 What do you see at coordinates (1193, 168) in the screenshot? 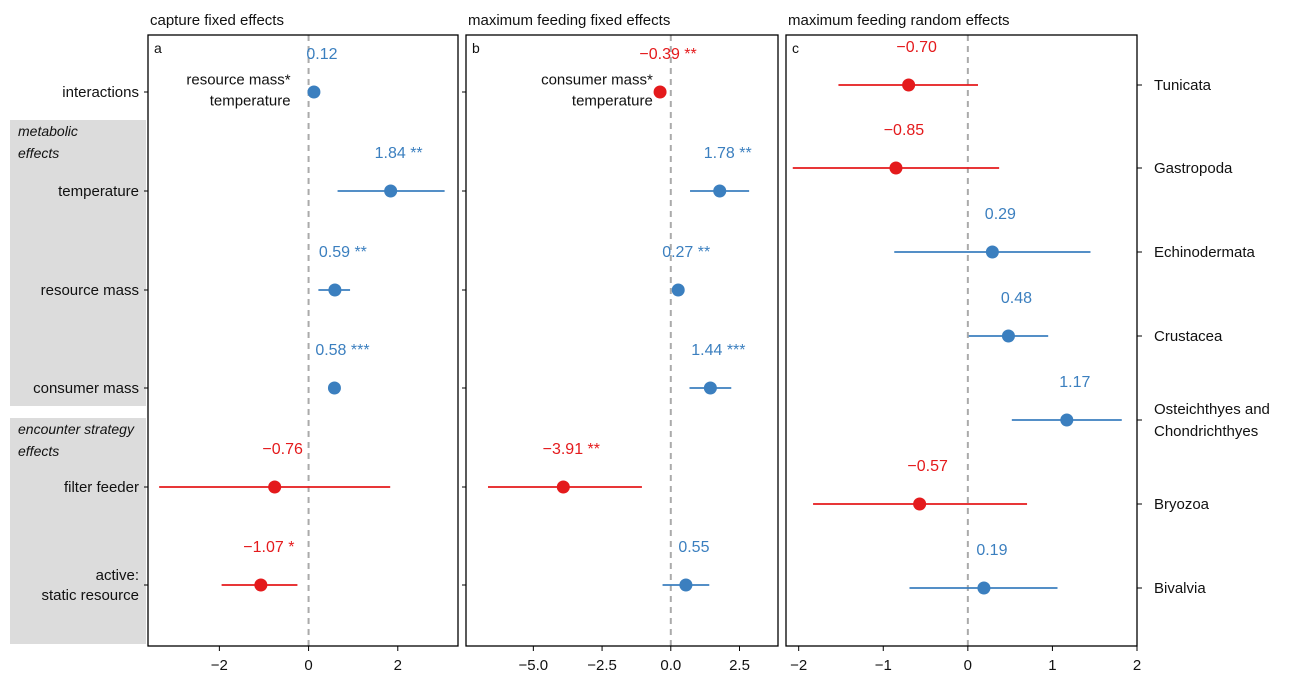
I see `taxon-label: Gastropoda` at bounding box center [1193, 168].